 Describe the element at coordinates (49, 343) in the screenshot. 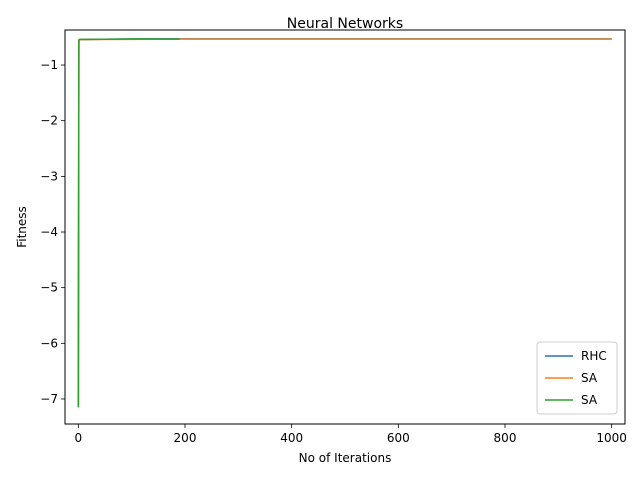

I see `y-tick-label: −6` at that location.